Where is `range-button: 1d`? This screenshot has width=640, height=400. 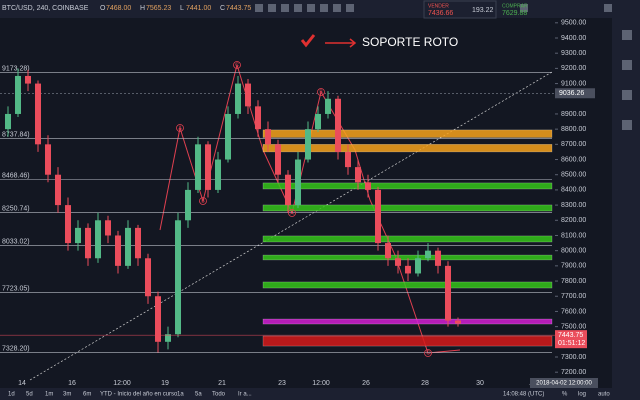 range-button: 1d is located at coordinates (11, 395).